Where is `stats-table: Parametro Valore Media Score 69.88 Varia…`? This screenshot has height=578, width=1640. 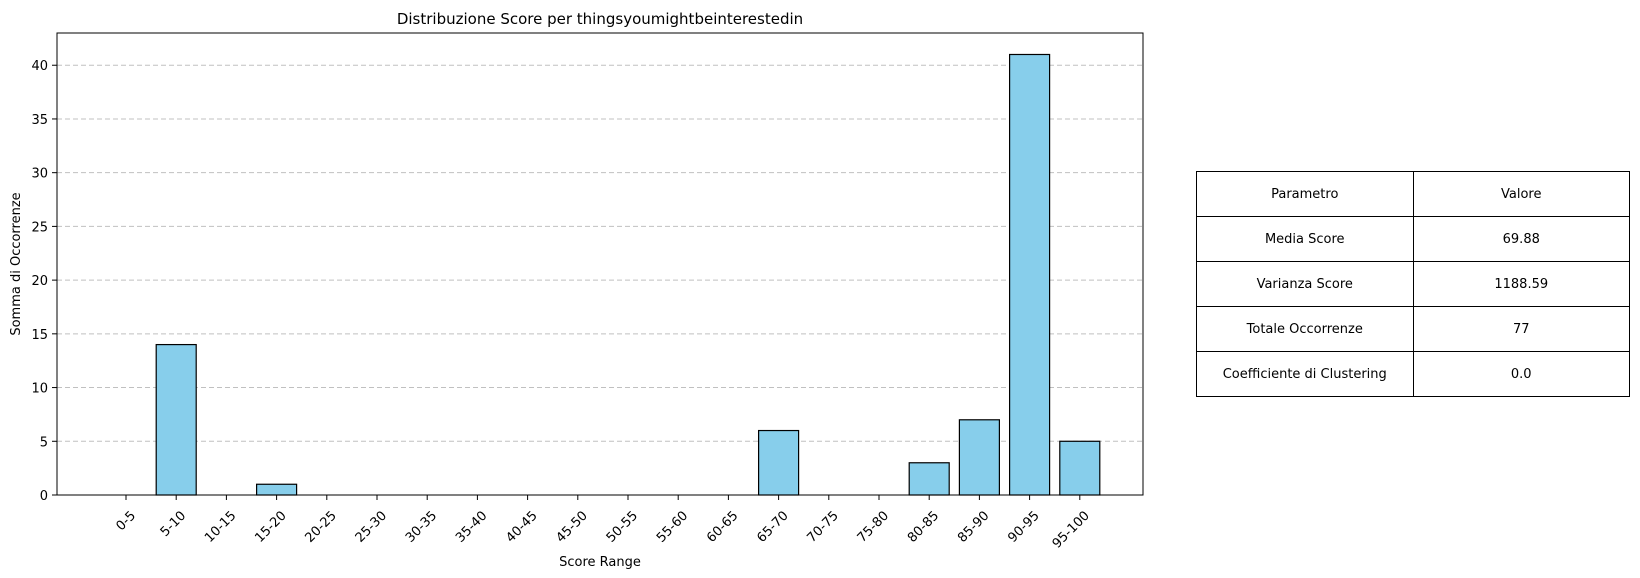
stats-table: Parametro Valore Media Score 69.88 Varia… is located at coordinates (1413, 284).